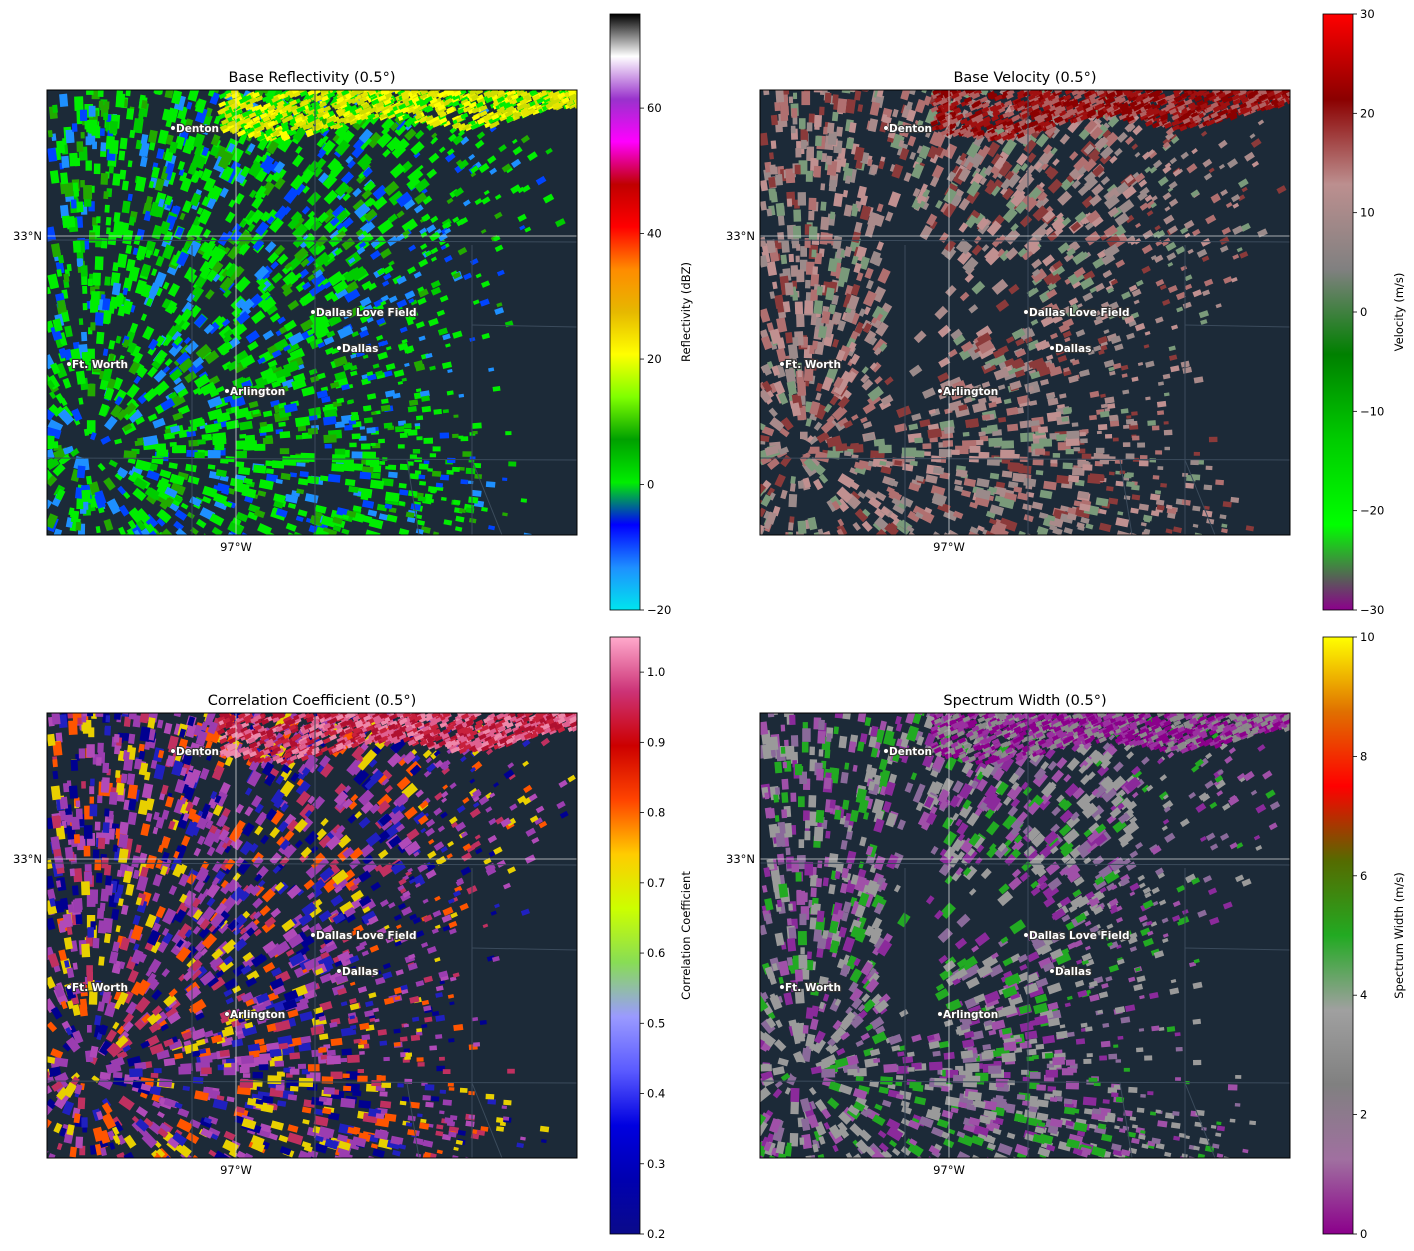  I want to click on colorbar-tick-label: −10, so click(1372, 411).